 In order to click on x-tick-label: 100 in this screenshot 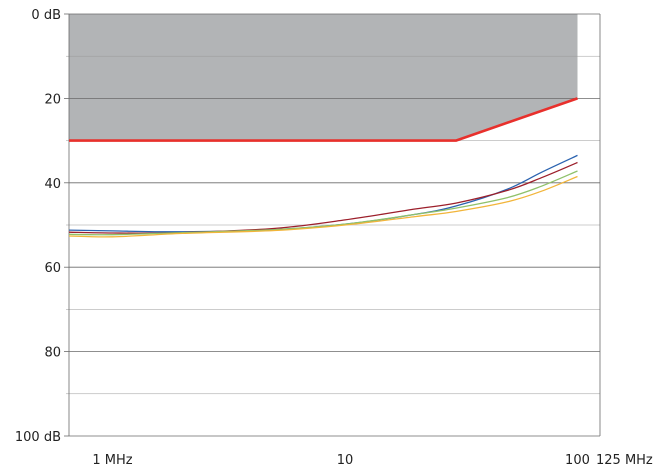, I will do `click(577, 460)`.